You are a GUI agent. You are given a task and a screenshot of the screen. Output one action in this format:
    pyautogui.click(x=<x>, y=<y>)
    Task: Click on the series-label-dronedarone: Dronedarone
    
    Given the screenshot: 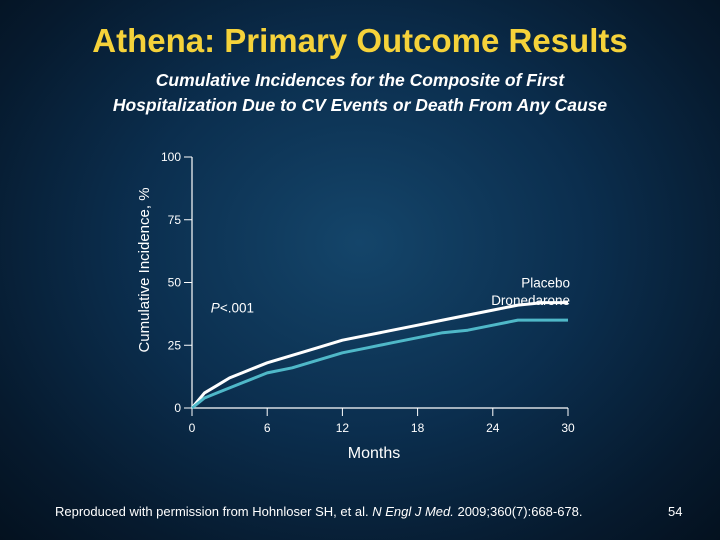 What is the action you would take?
    pyautogui.click(x=530, y=300)
    